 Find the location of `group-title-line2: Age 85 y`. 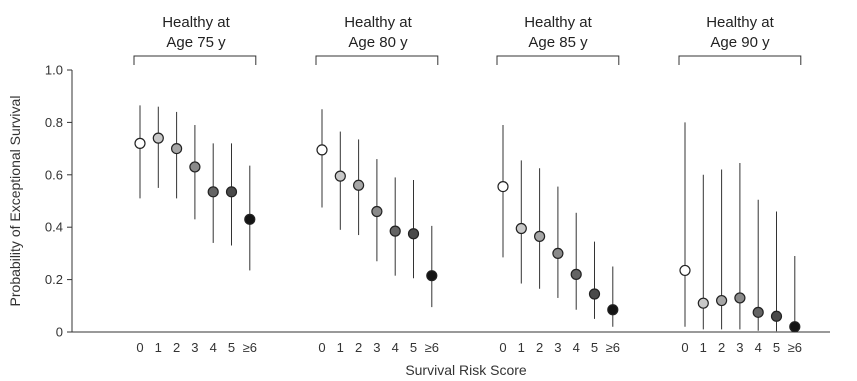

group-title-line2: Age 85 y is located at coordinates (558, 42).